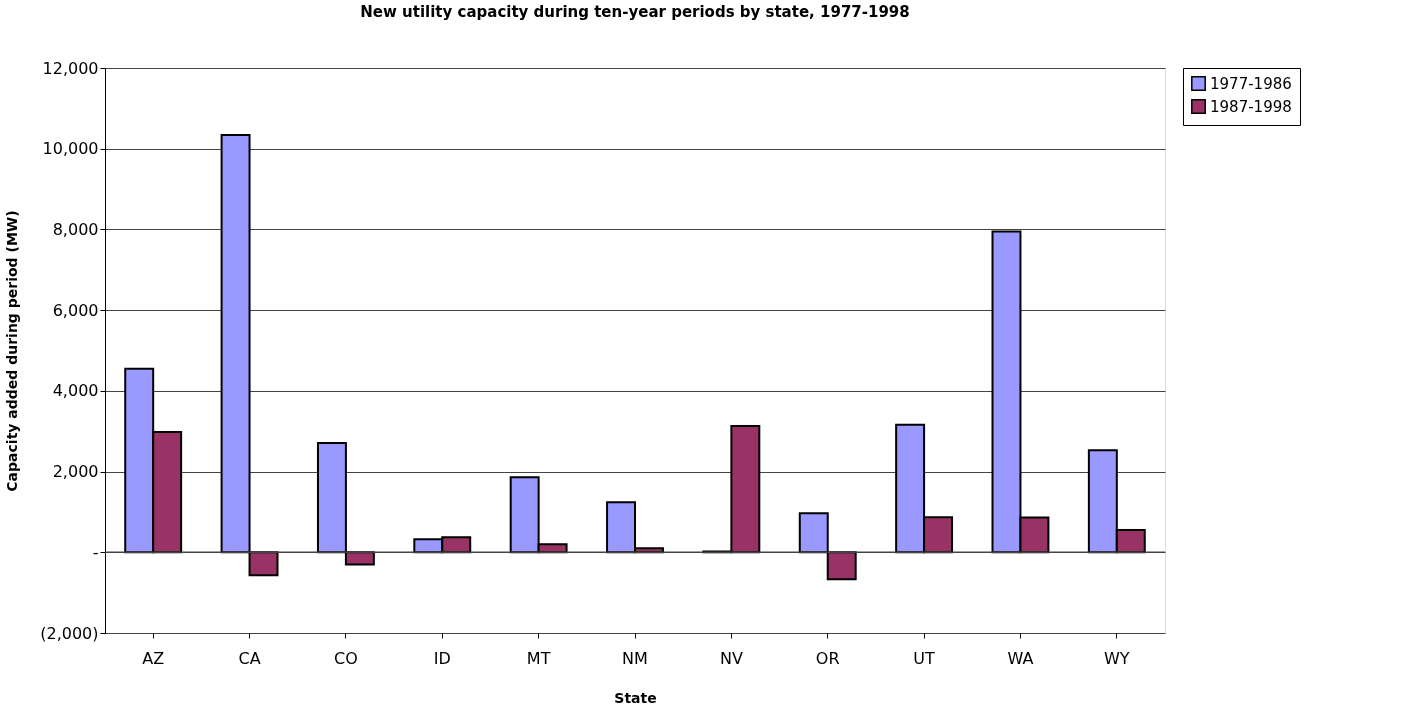 Image resolution: width=1408 pixels, height=705 pixels. I want to click on x-tick-label: CO, so click(346, 658).